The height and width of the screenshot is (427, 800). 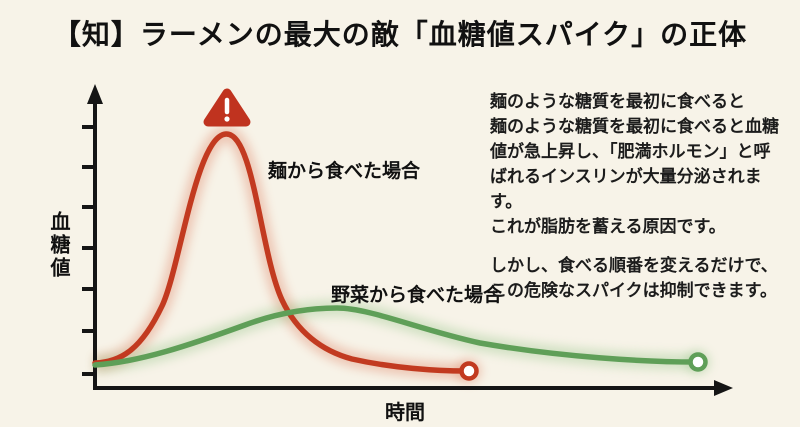 I want to click on series-label-noodles: 麺から食べた場合, so click(x=344, y=171).